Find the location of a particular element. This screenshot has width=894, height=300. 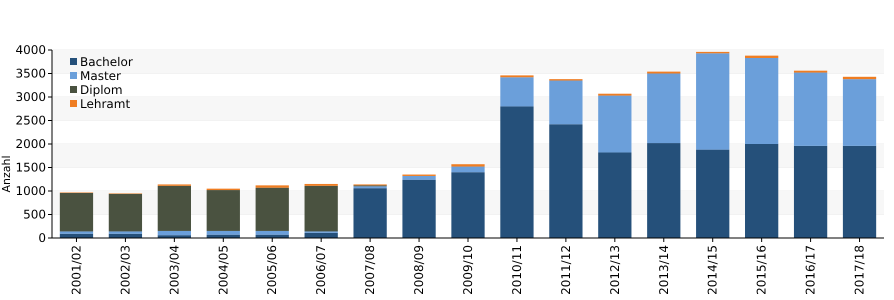

x-tick-label: 2001/02 is located at coordinates (76, 270).